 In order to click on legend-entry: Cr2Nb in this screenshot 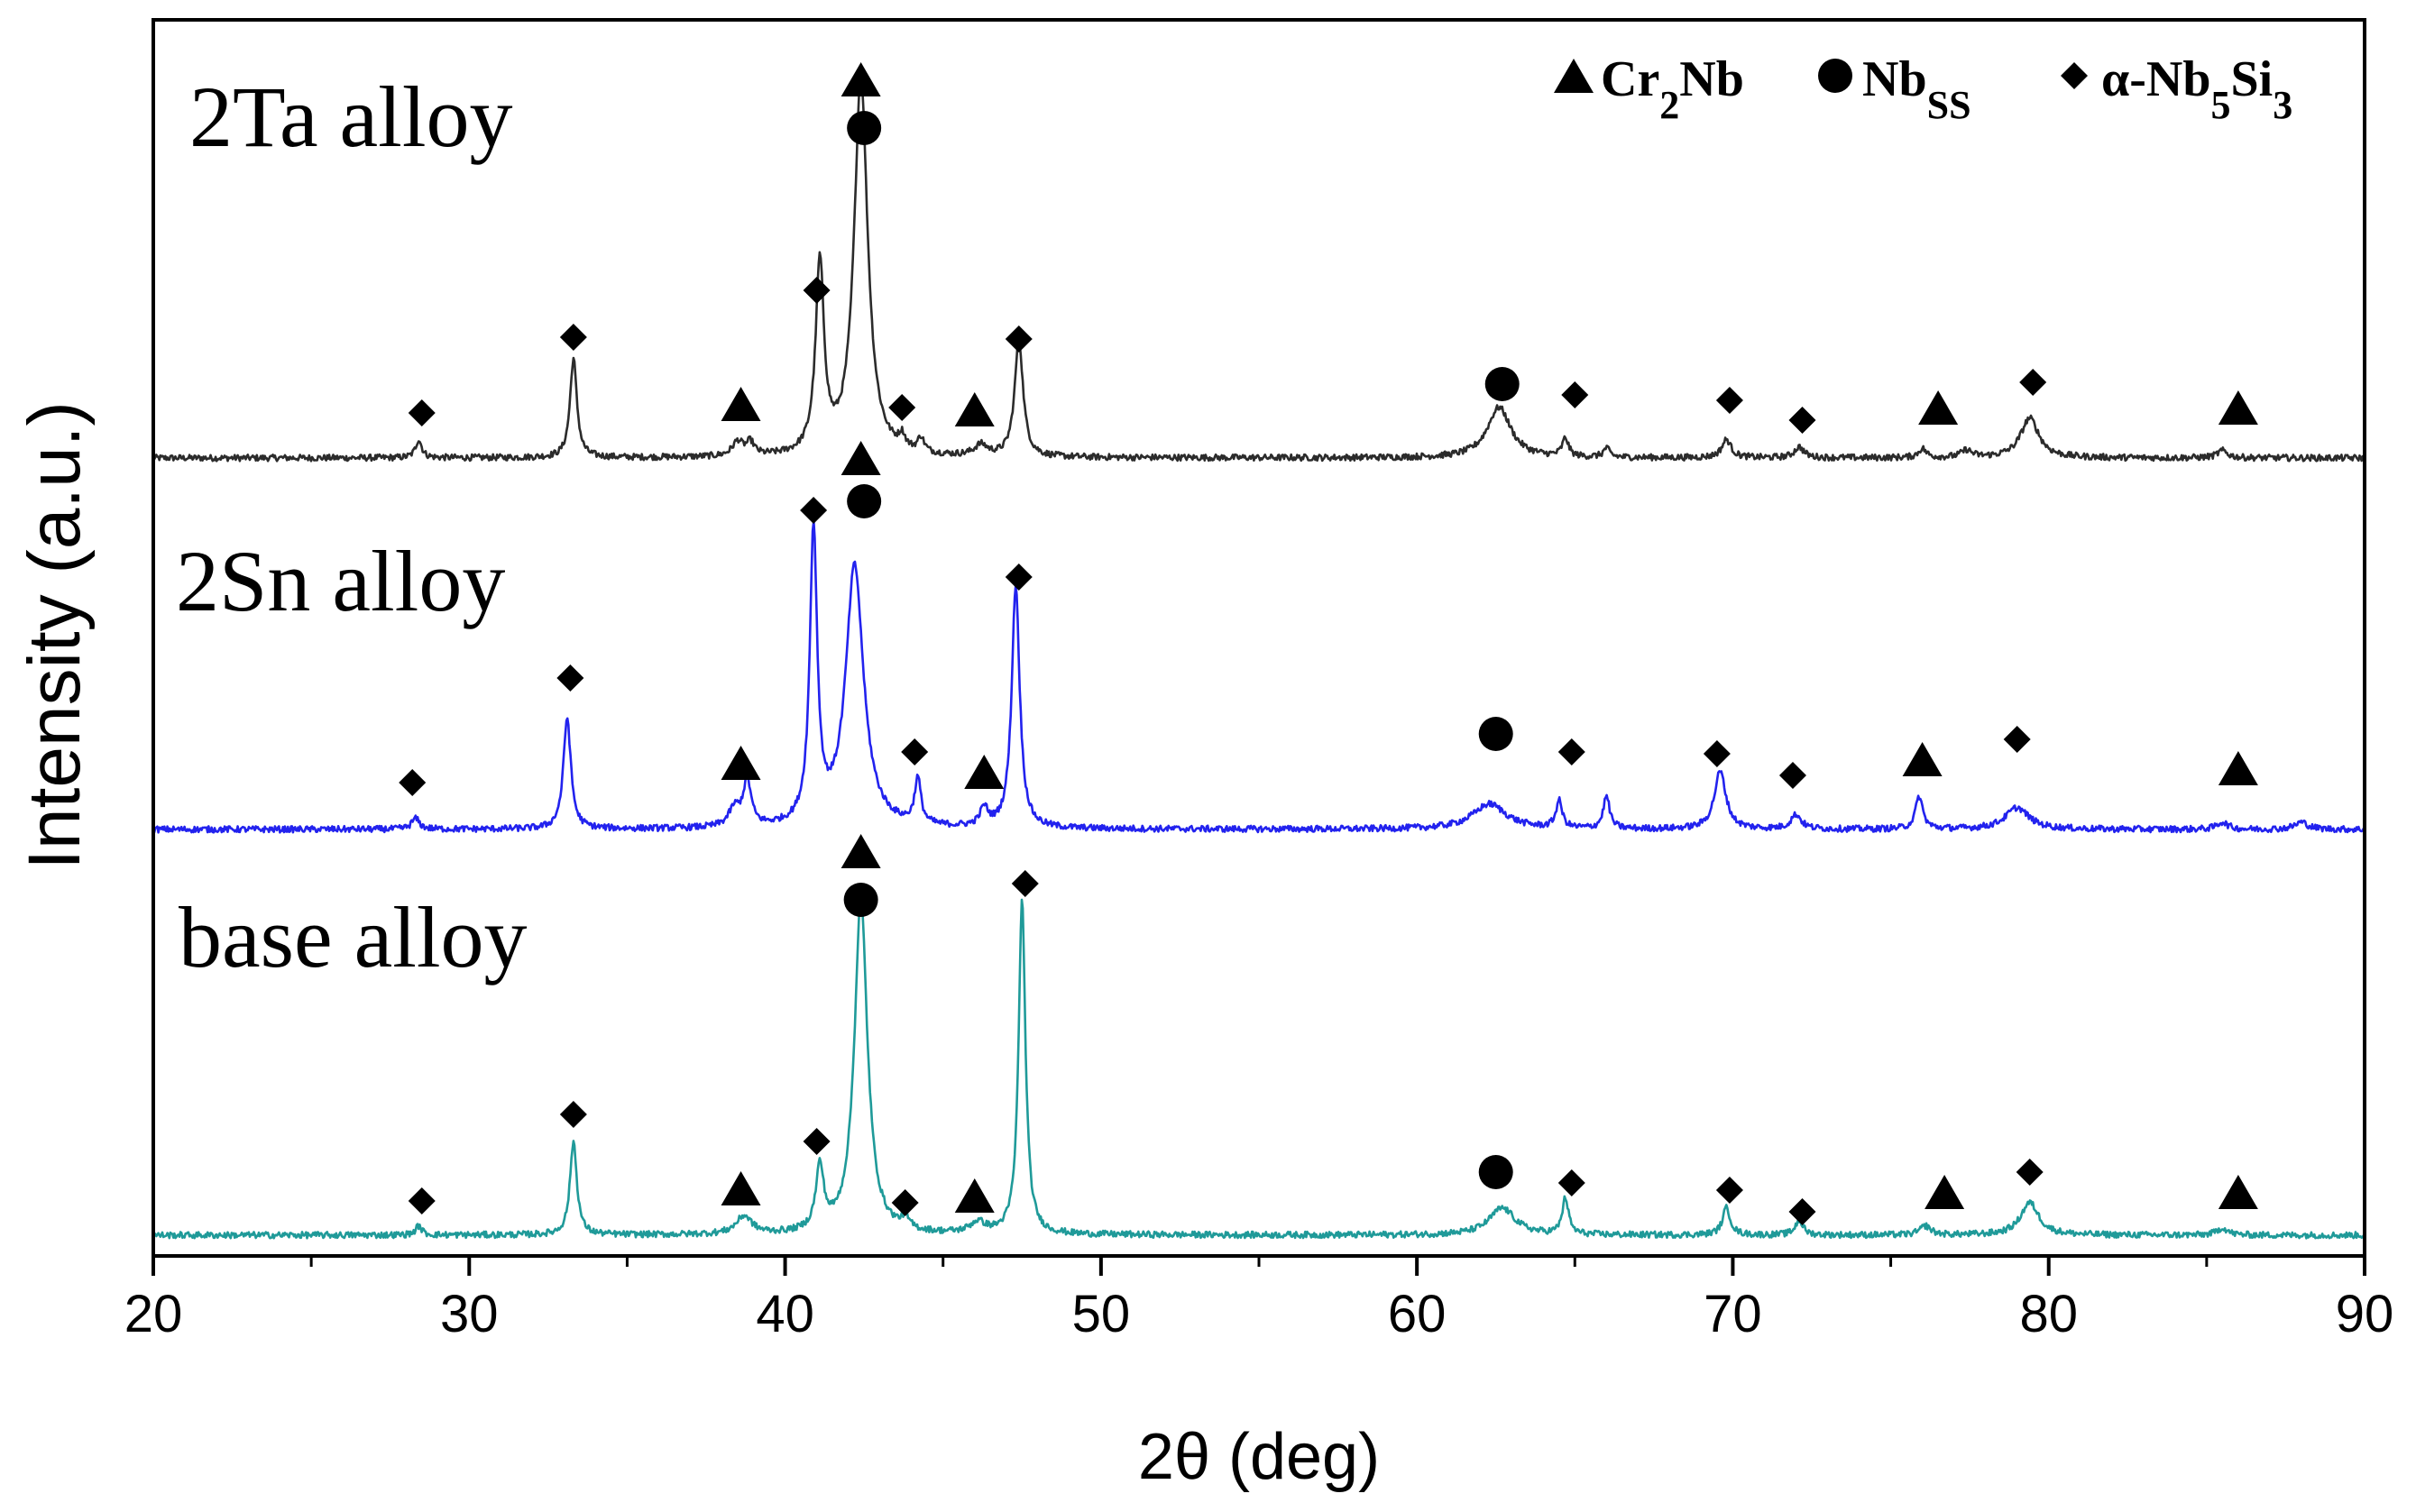, I will do `click(1649, 89)`.